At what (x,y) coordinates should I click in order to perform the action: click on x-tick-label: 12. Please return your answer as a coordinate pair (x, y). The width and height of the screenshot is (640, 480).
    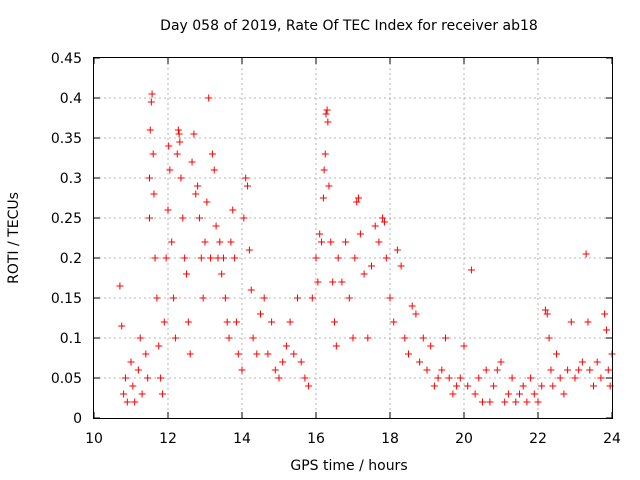
    Looking at the image, I should click on (168, 439).